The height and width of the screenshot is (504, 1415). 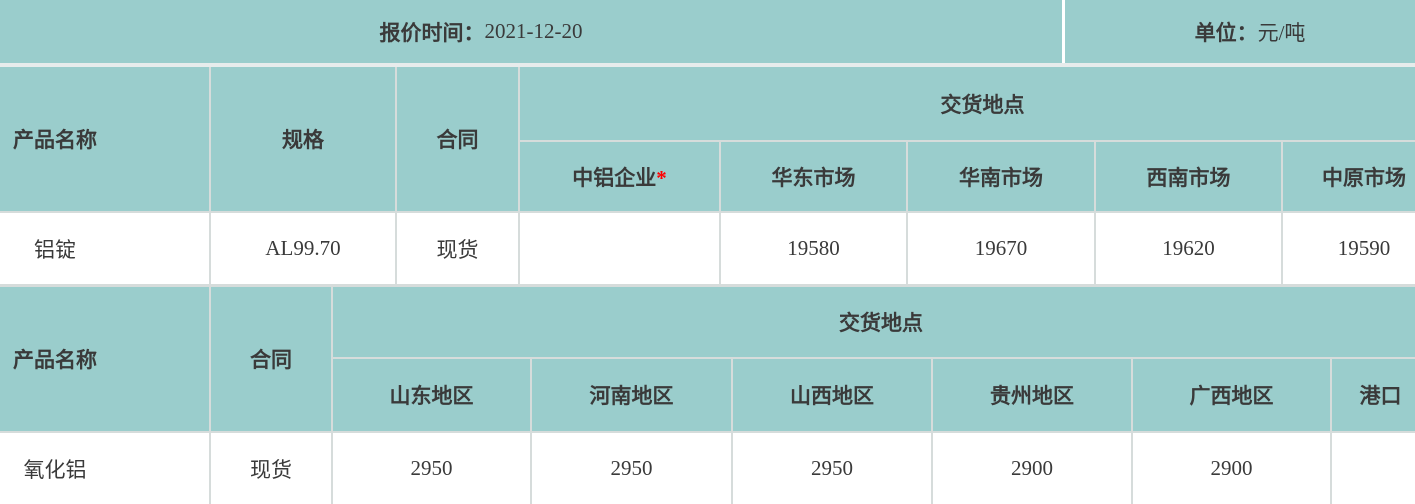 I want to click on subheader-shanxi-region: 山西地区, so click(x=832, y=395).